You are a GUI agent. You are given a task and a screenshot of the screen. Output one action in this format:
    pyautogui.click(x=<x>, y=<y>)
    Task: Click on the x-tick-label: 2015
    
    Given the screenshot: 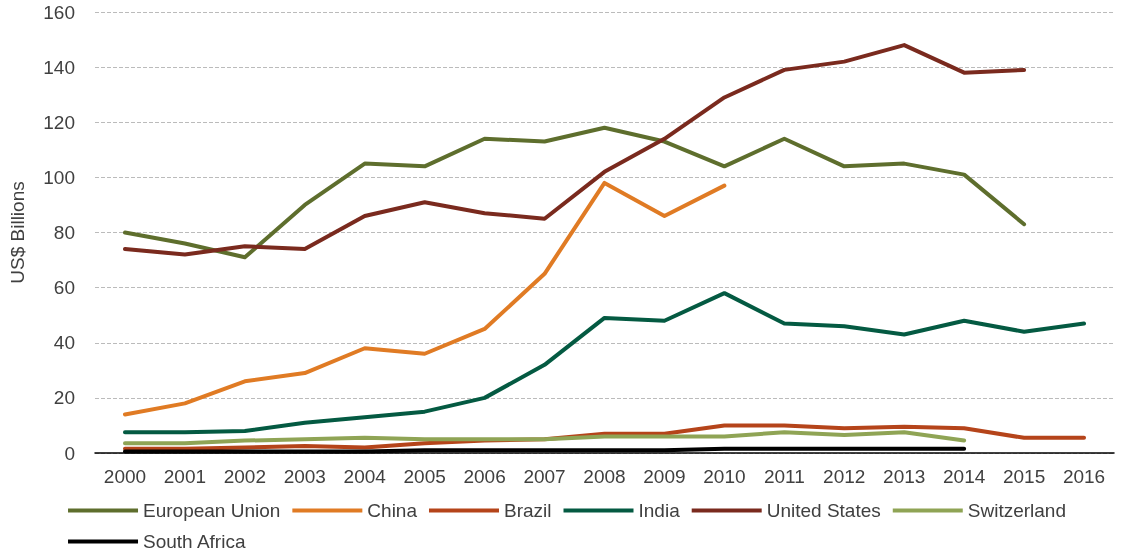 What is the action you would take?
    pyautogui.click(x=1024, y=476)
    